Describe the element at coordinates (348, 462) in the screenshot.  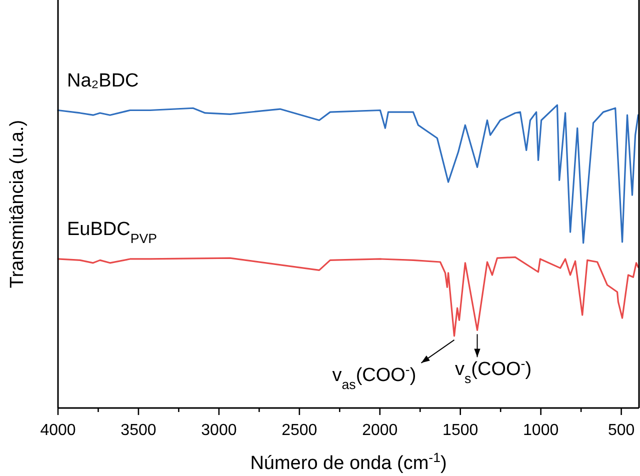
I see `x-axis-title: Número de onda (cm$^{-1}$)` at that location.